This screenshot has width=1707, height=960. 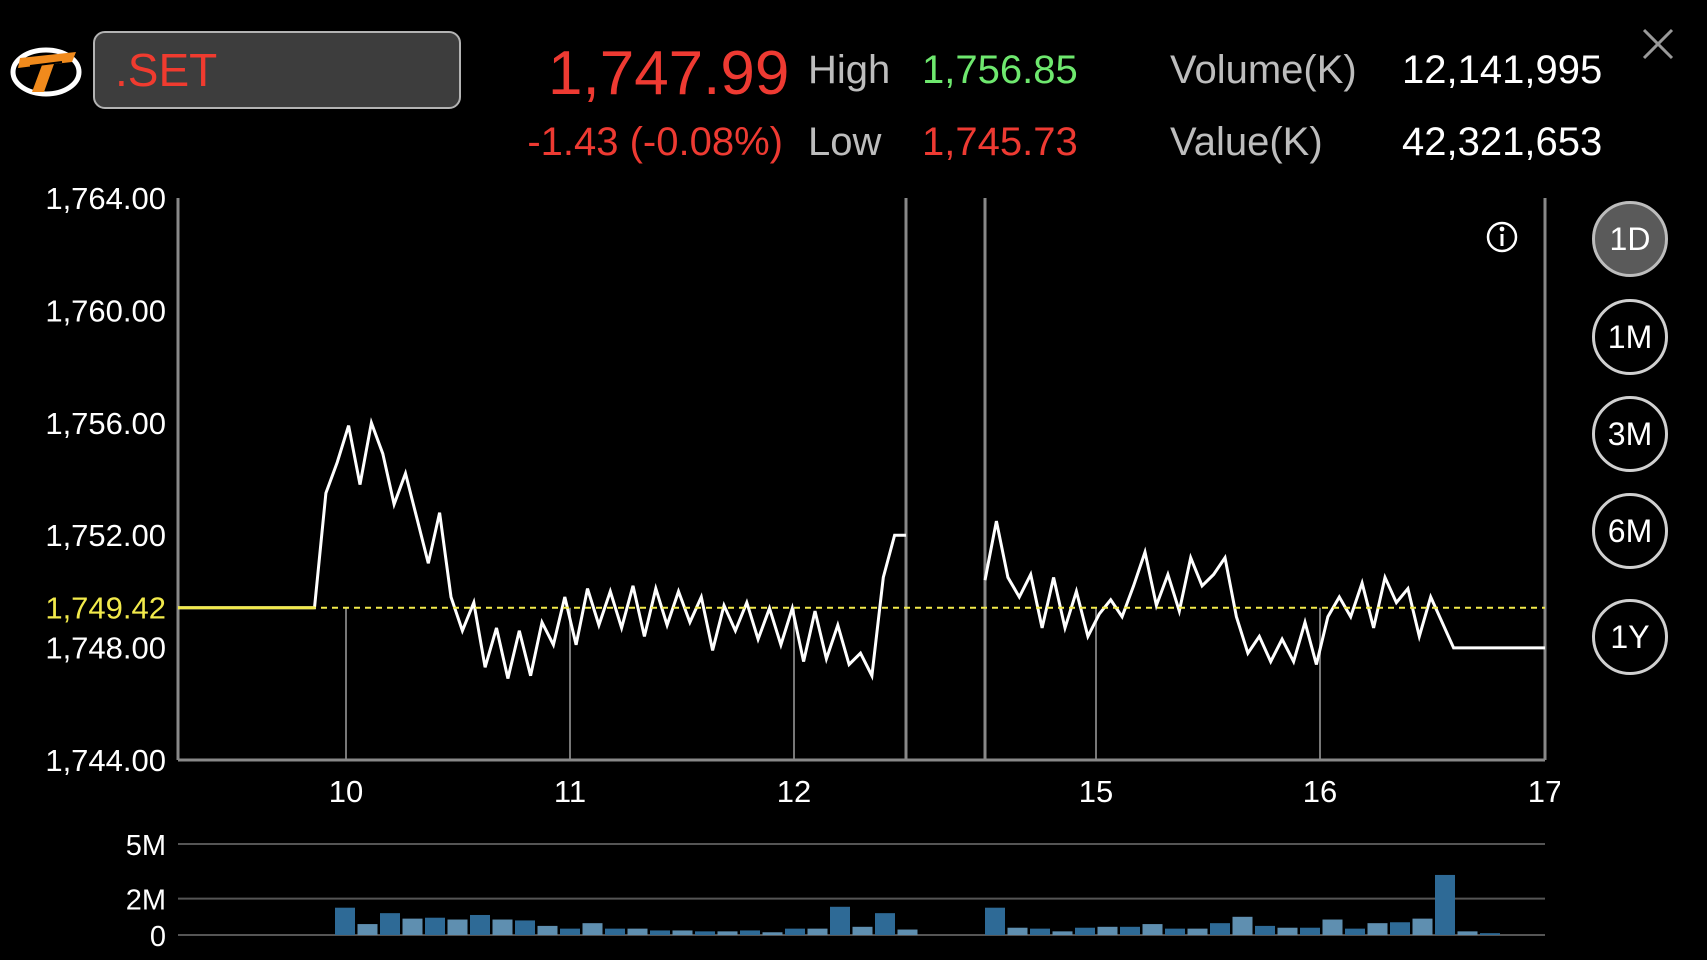 What do you see at coordinates (669, 73) in the screenshot?
I see `last-price: 1,747.99` at bounding box center [669, 73].